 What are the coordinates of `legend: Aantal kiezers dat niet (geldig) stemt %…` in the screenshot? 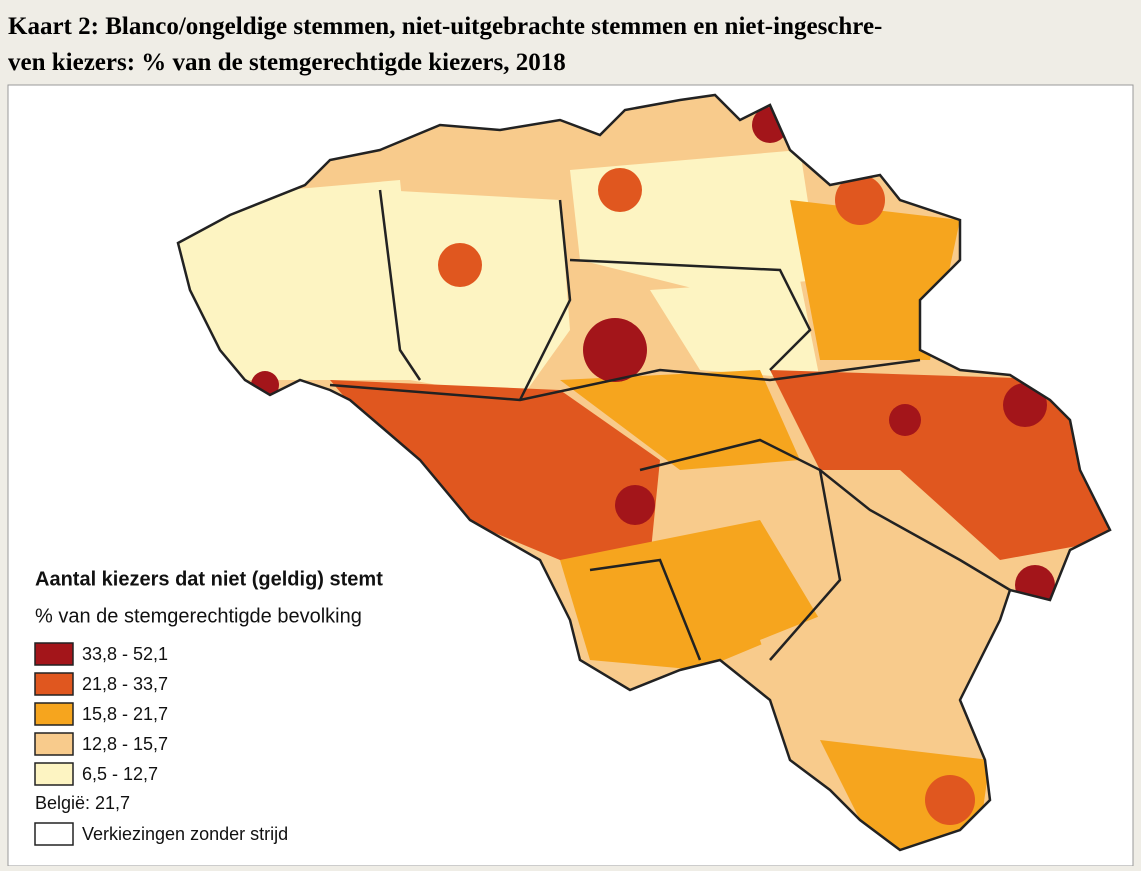 It's located at (208, 707).